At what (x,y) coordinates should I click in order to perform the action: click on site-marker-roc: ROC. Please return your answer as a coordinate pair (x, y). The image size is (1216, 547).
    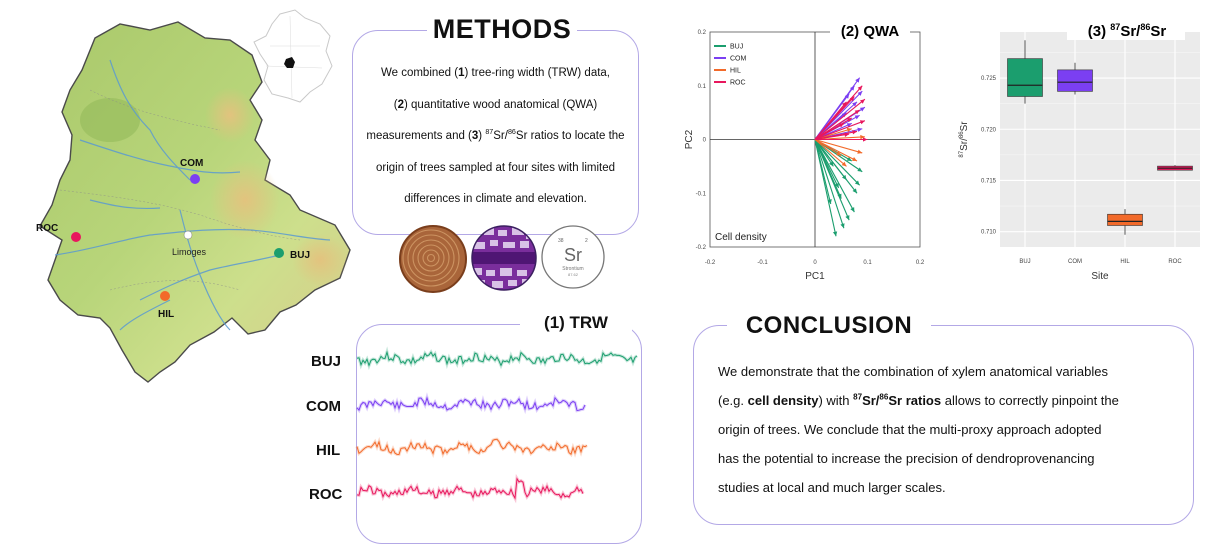
    Looking at the image, I should click on (58, 232).